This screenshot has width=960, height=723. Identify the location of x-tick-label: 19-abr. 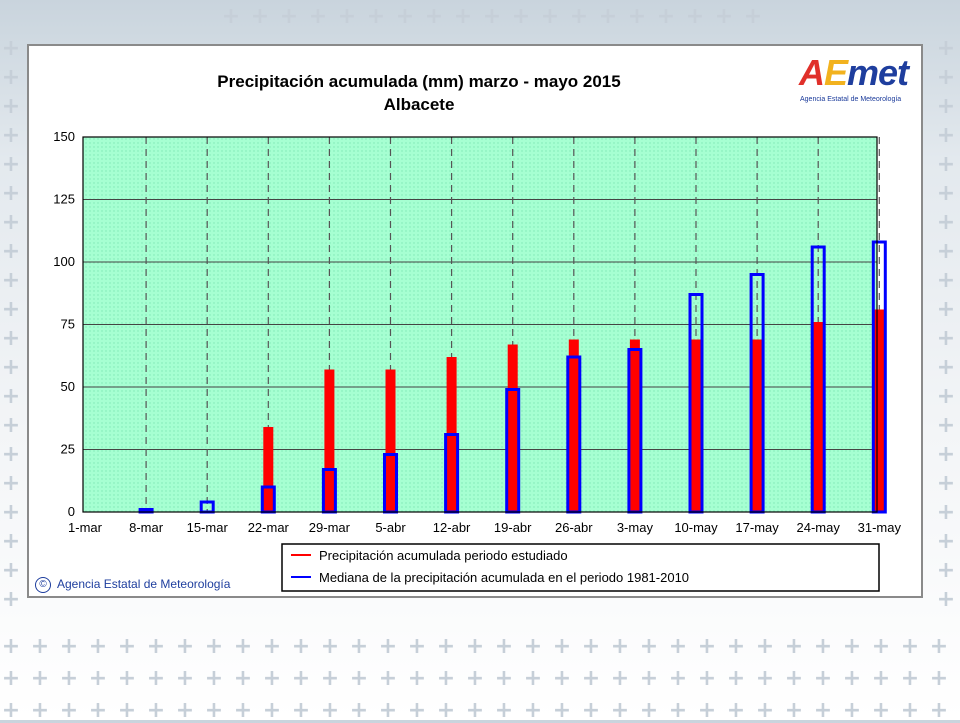
(513, 527).